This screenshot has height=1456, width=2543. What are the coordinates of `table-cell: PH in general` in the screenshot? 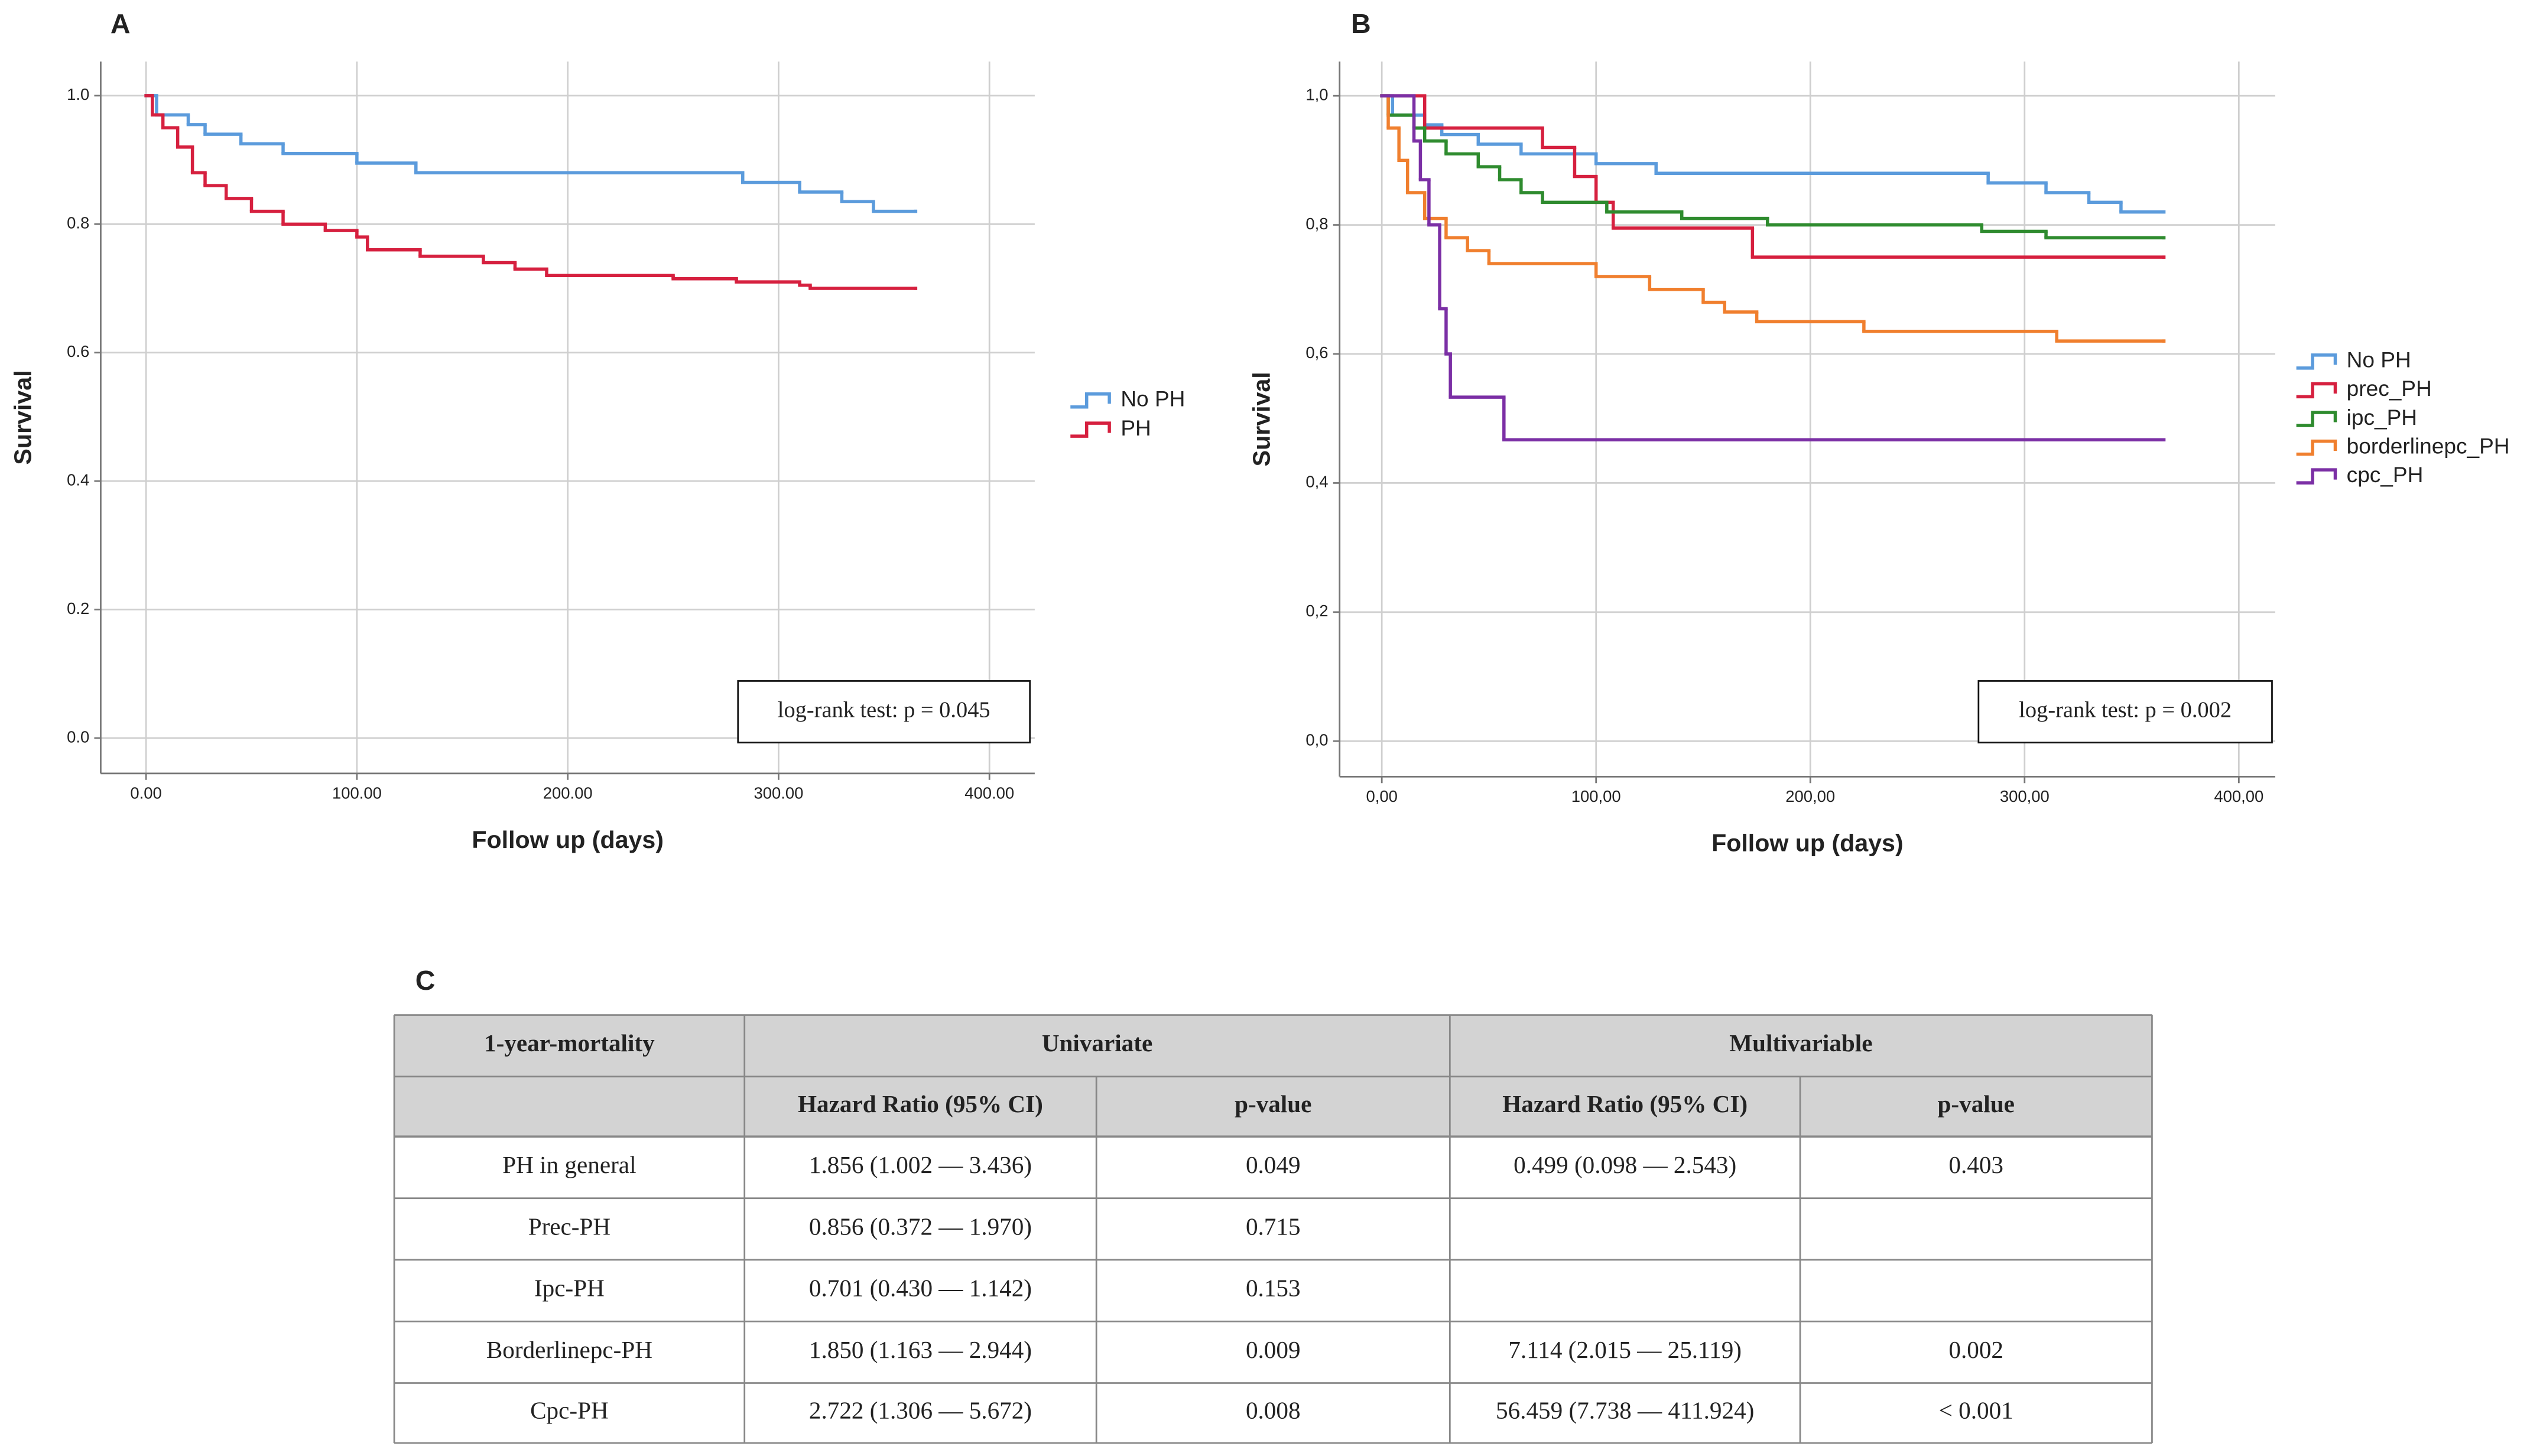 It's located at (569, 1164).